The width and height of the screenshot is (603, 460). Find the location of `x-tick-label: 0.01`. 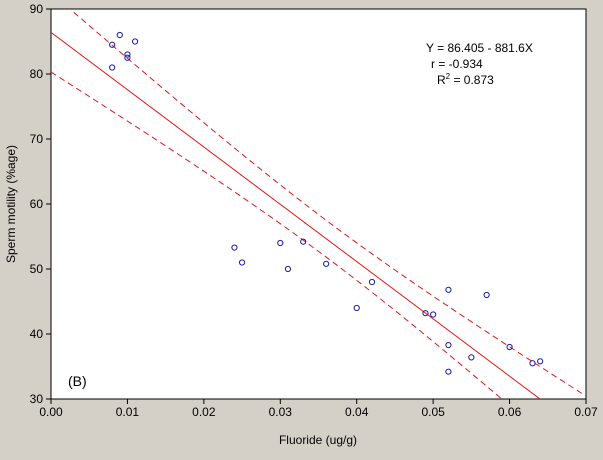

x-tick-label: 0.01 is located at coordinates (128, 412).